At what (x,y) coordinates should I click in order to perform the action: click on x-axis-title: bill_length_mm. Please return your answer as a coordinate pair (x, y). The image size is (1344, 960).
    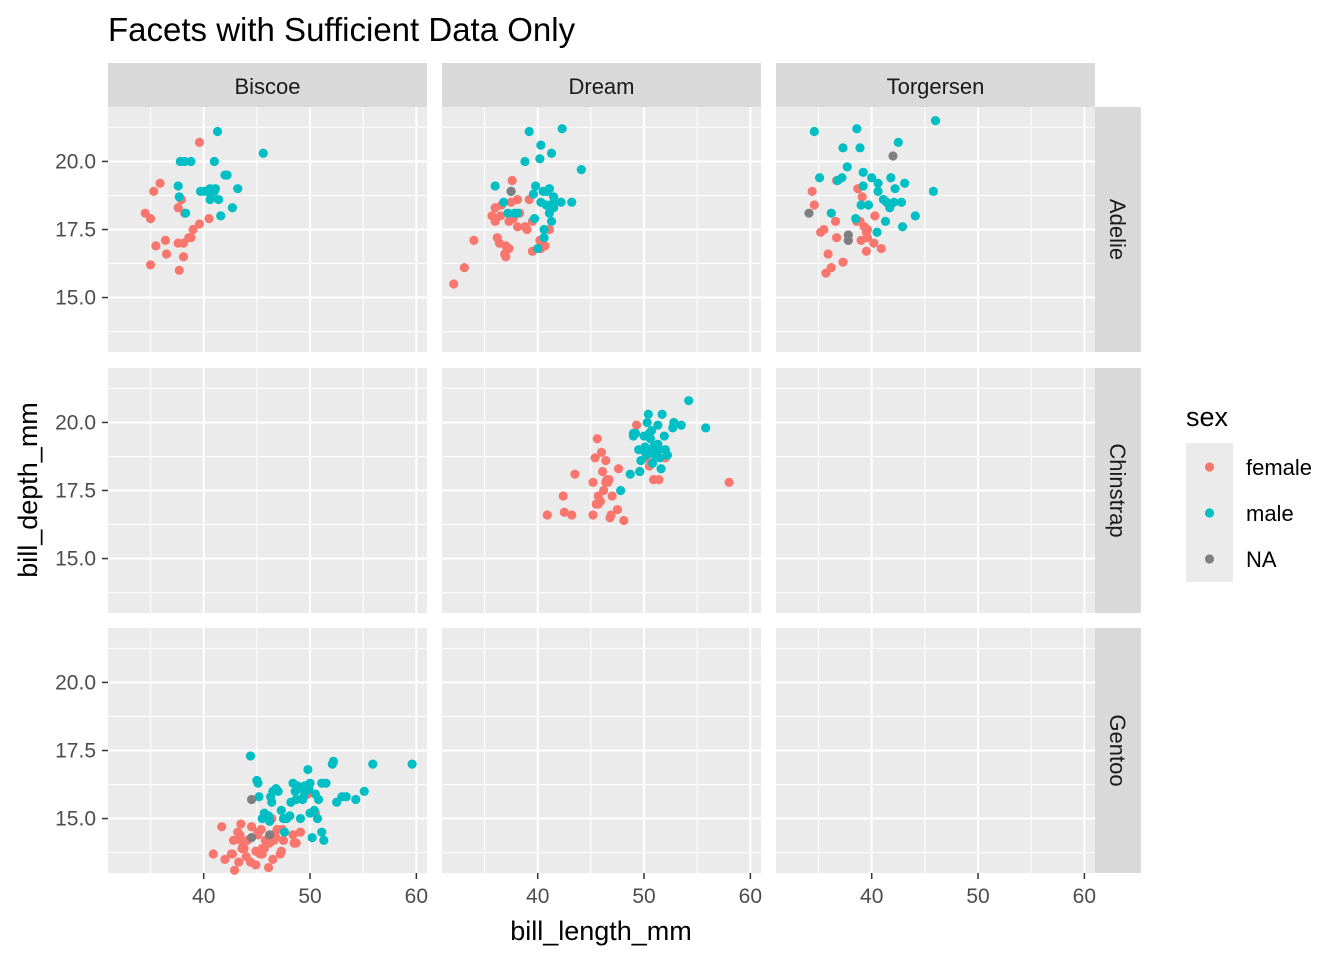
    Looking at the image, I should click on (601, 931).